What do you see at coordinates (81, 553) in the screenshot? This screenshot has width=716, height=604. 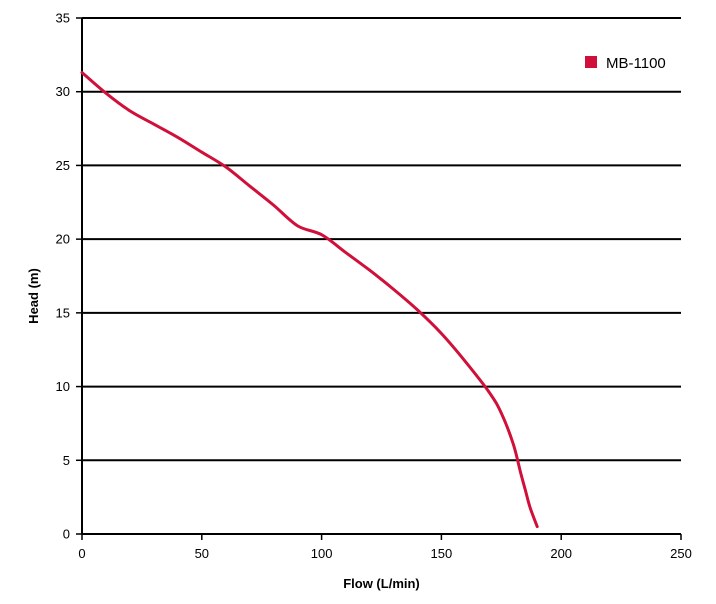 I see `x-tick-label-0: 0` at bounding box center [81, 553].